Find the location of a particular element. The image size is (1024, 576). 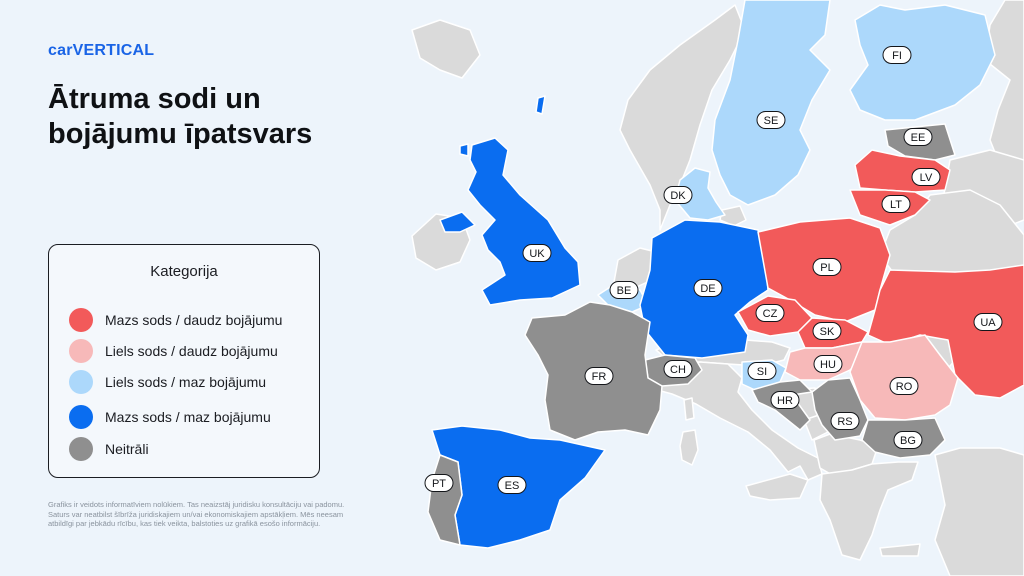

country-label-be: BE is located at coordinates (624, 290).